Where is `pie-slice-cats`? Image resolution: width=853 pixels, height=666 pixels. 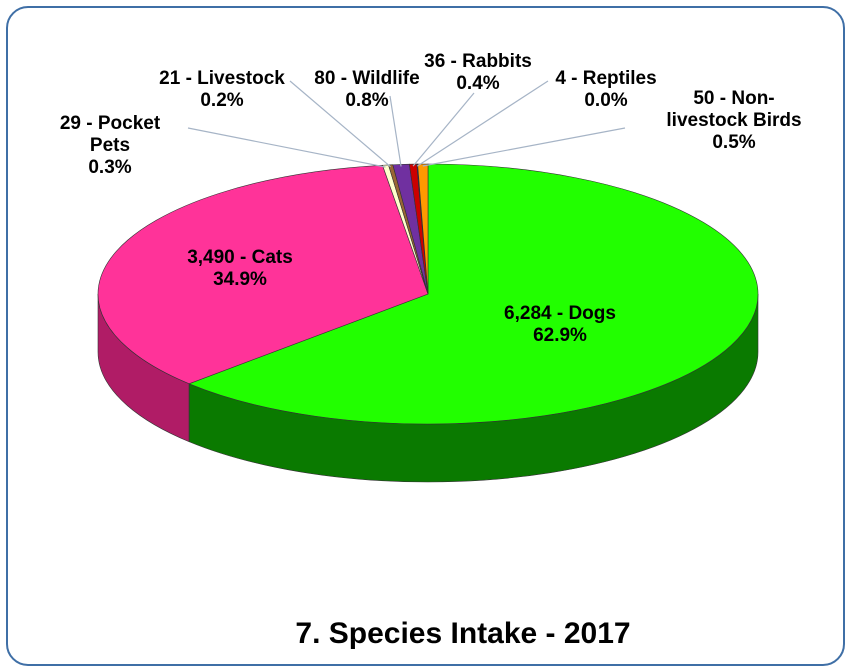 pie-slice-cats is located at coordinates (263, 274).